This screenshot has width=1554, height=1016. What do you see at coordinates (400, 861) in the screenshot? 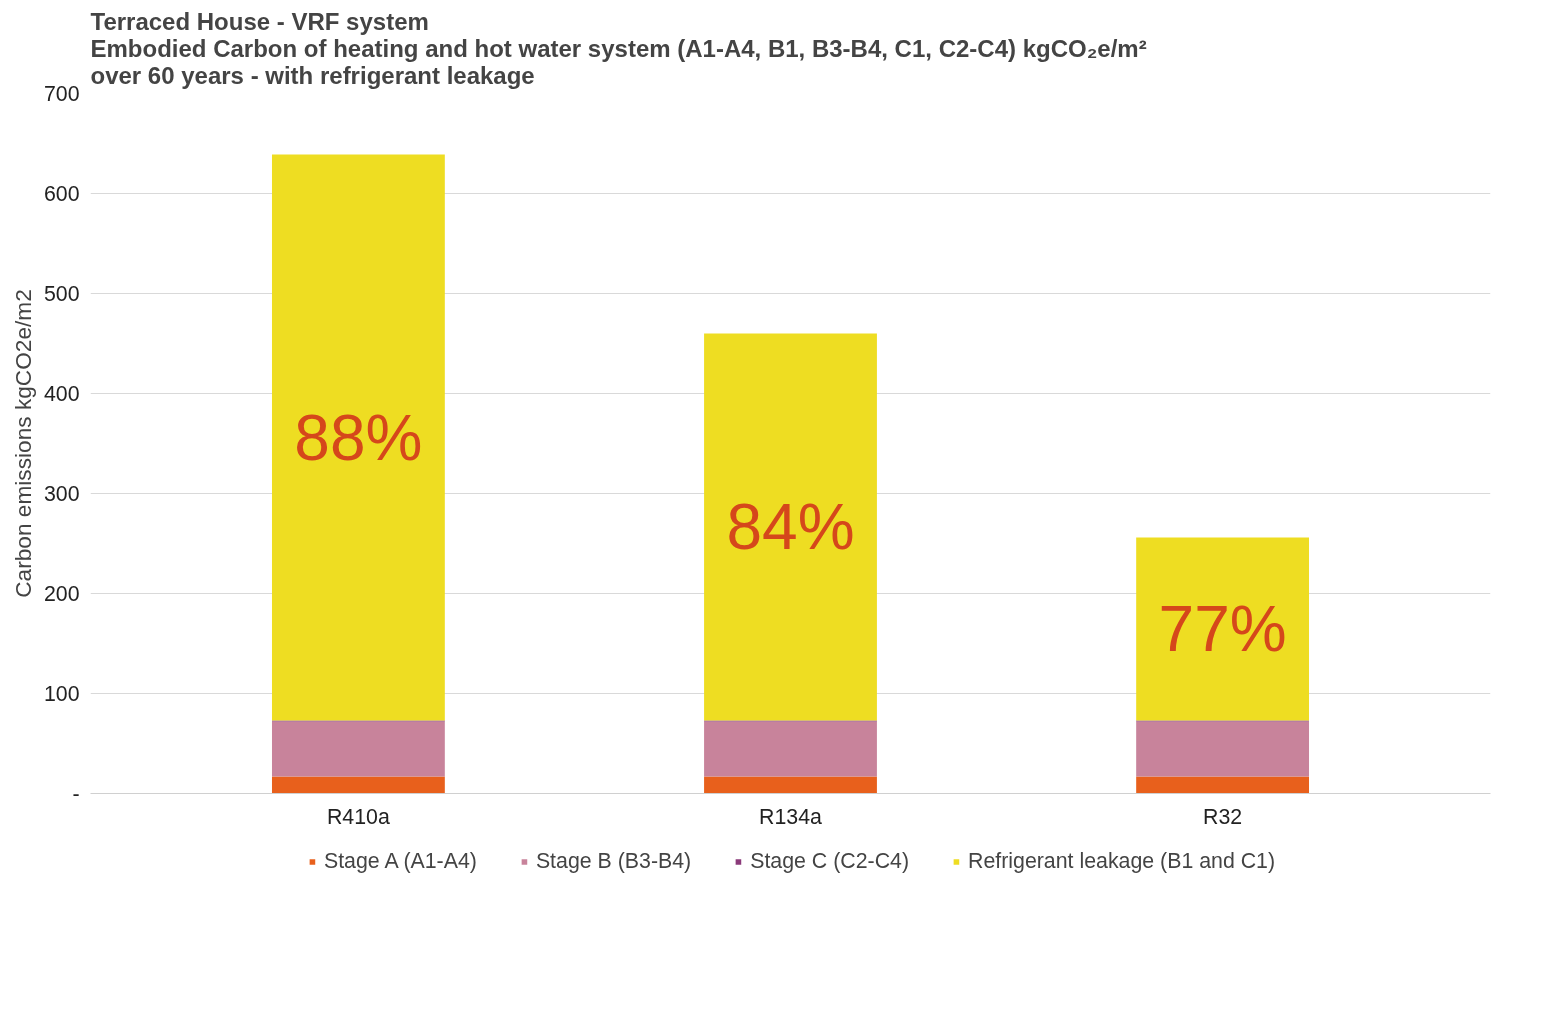
I see `legend-label: Stage A (A1-A4)` at bounding box center [400, 861].